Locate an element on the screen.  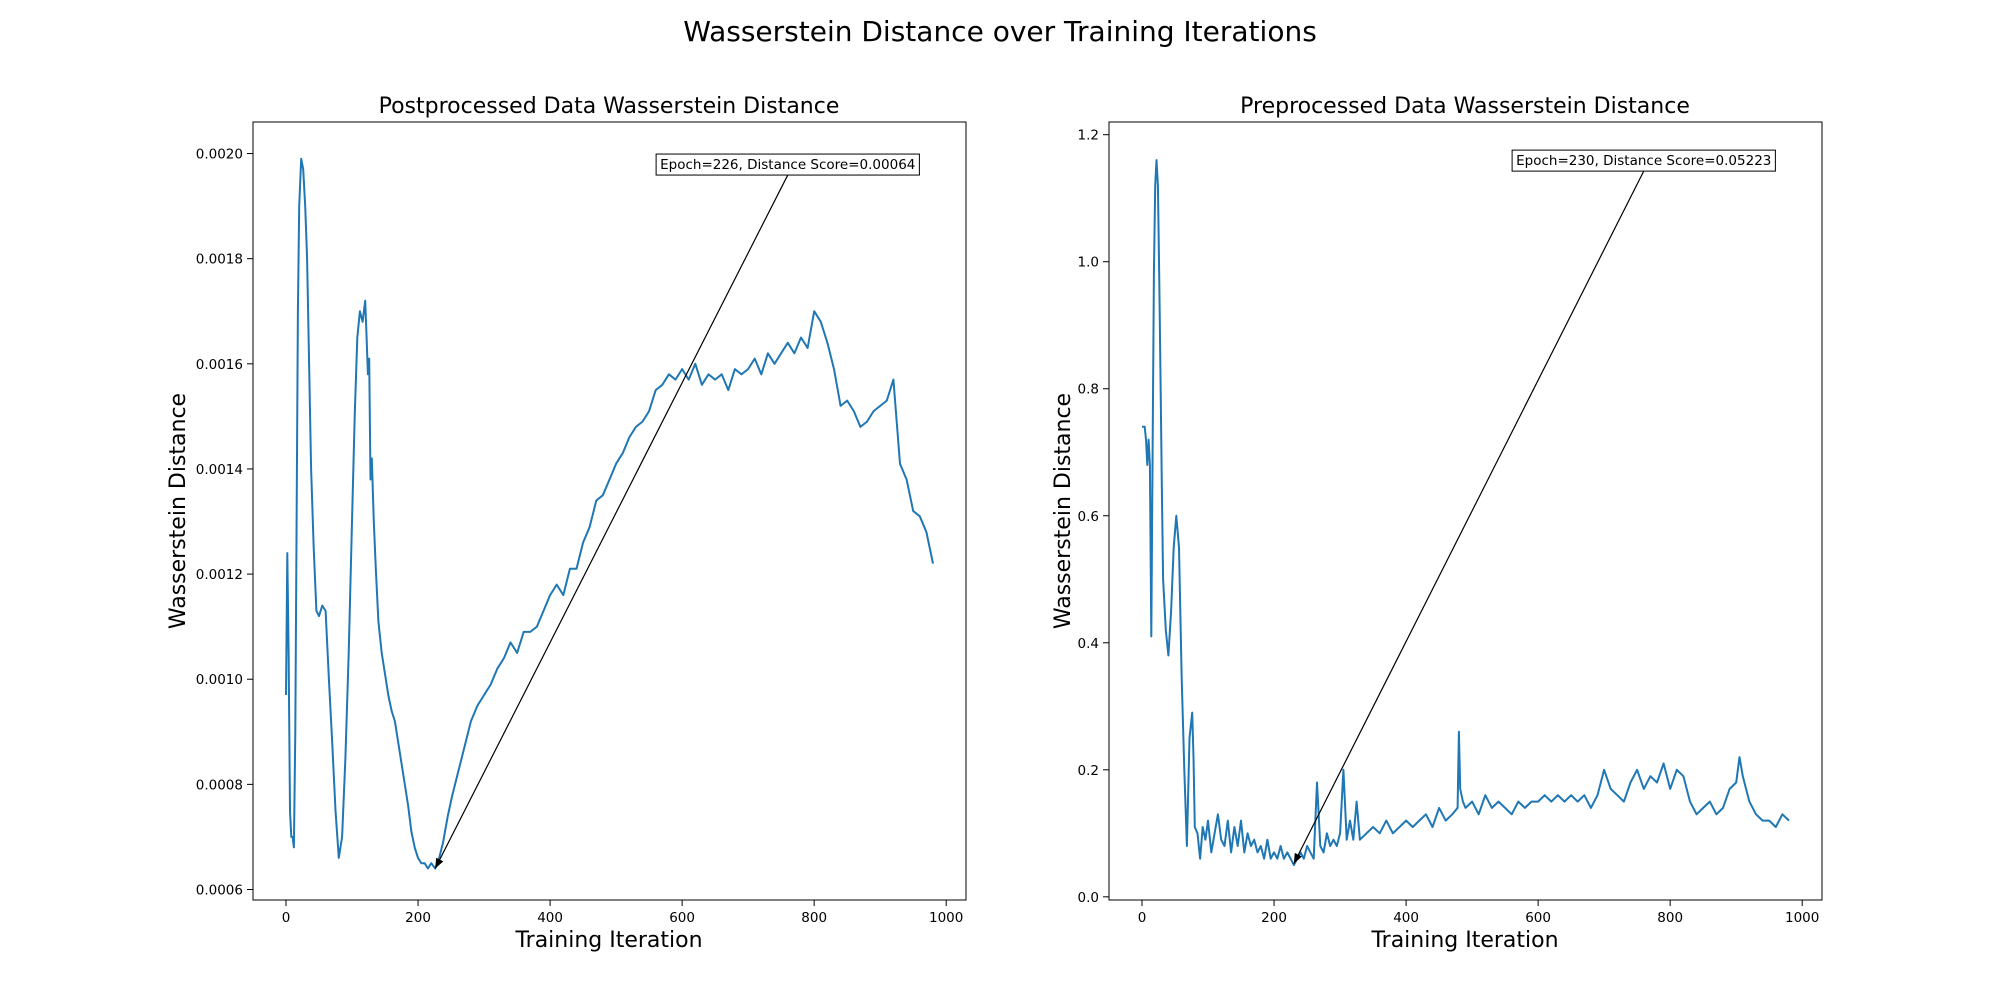
y-tick-label: 1.0 is located at coordinates (1088, 263).